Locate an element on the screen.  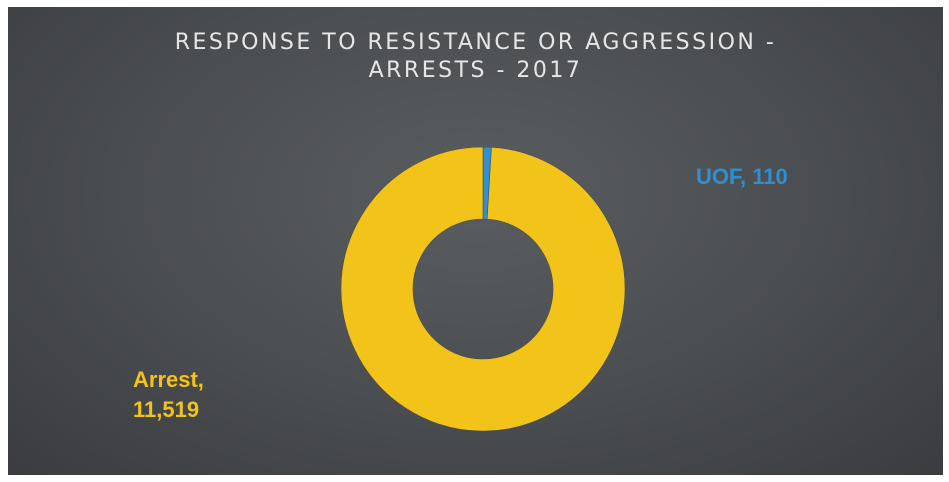
slice-label-uof: UOF, 110 is located at coordinates (742, 177).